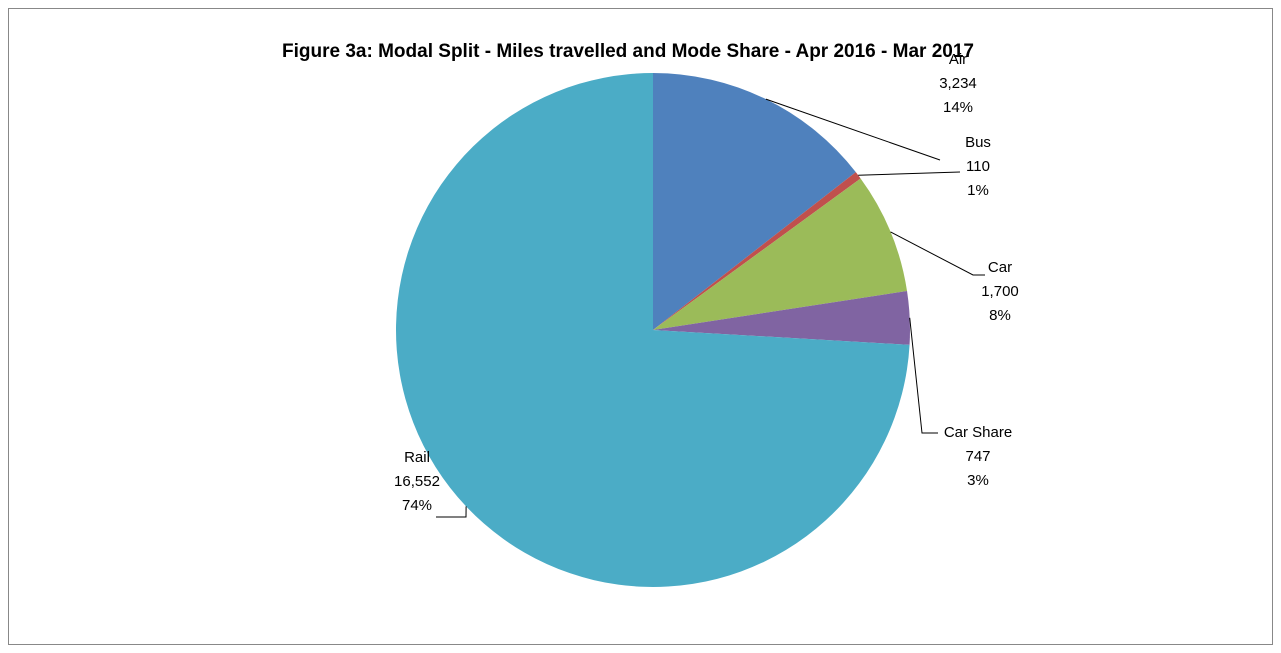 The width and height of the screenshot is (1281, 653). What do you see at coordinates (1000, 315) in the screenshot?
I see `slice-label-share: 8%` at bounding box center [1000, 315].